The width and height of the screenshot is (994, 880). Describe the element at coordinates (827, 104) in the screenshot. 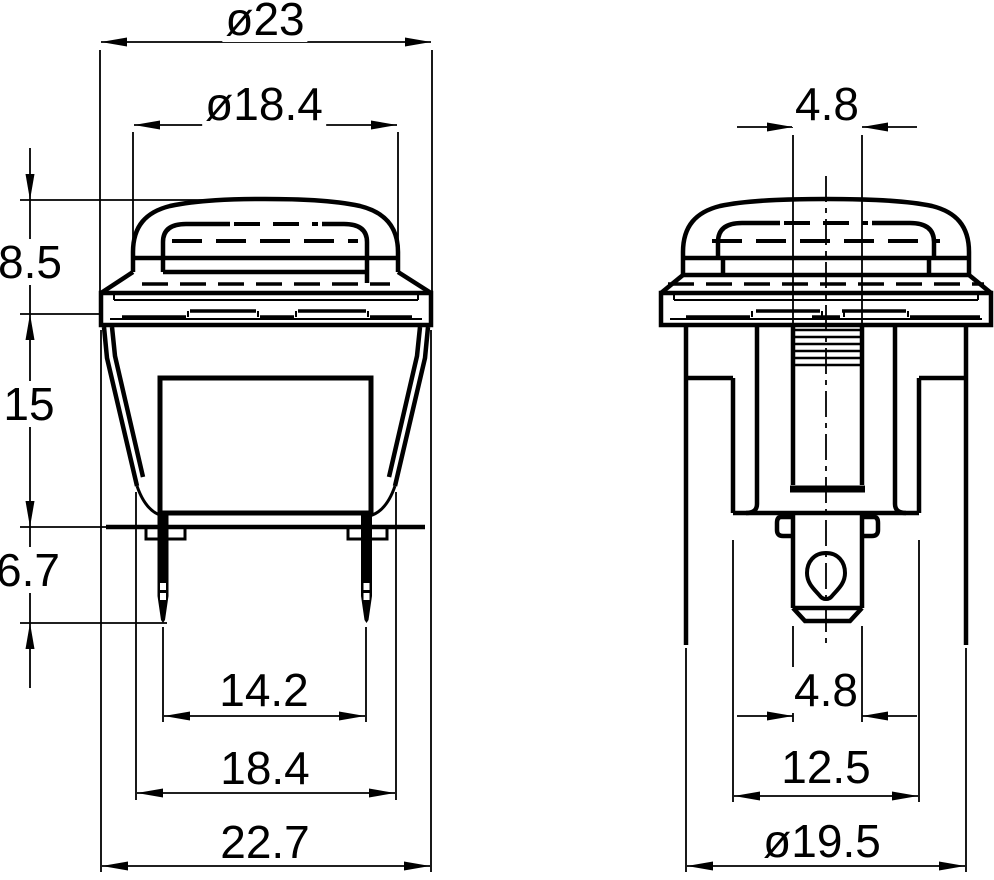

I see `dim-label-stem-width-top: 4.8` at that location.